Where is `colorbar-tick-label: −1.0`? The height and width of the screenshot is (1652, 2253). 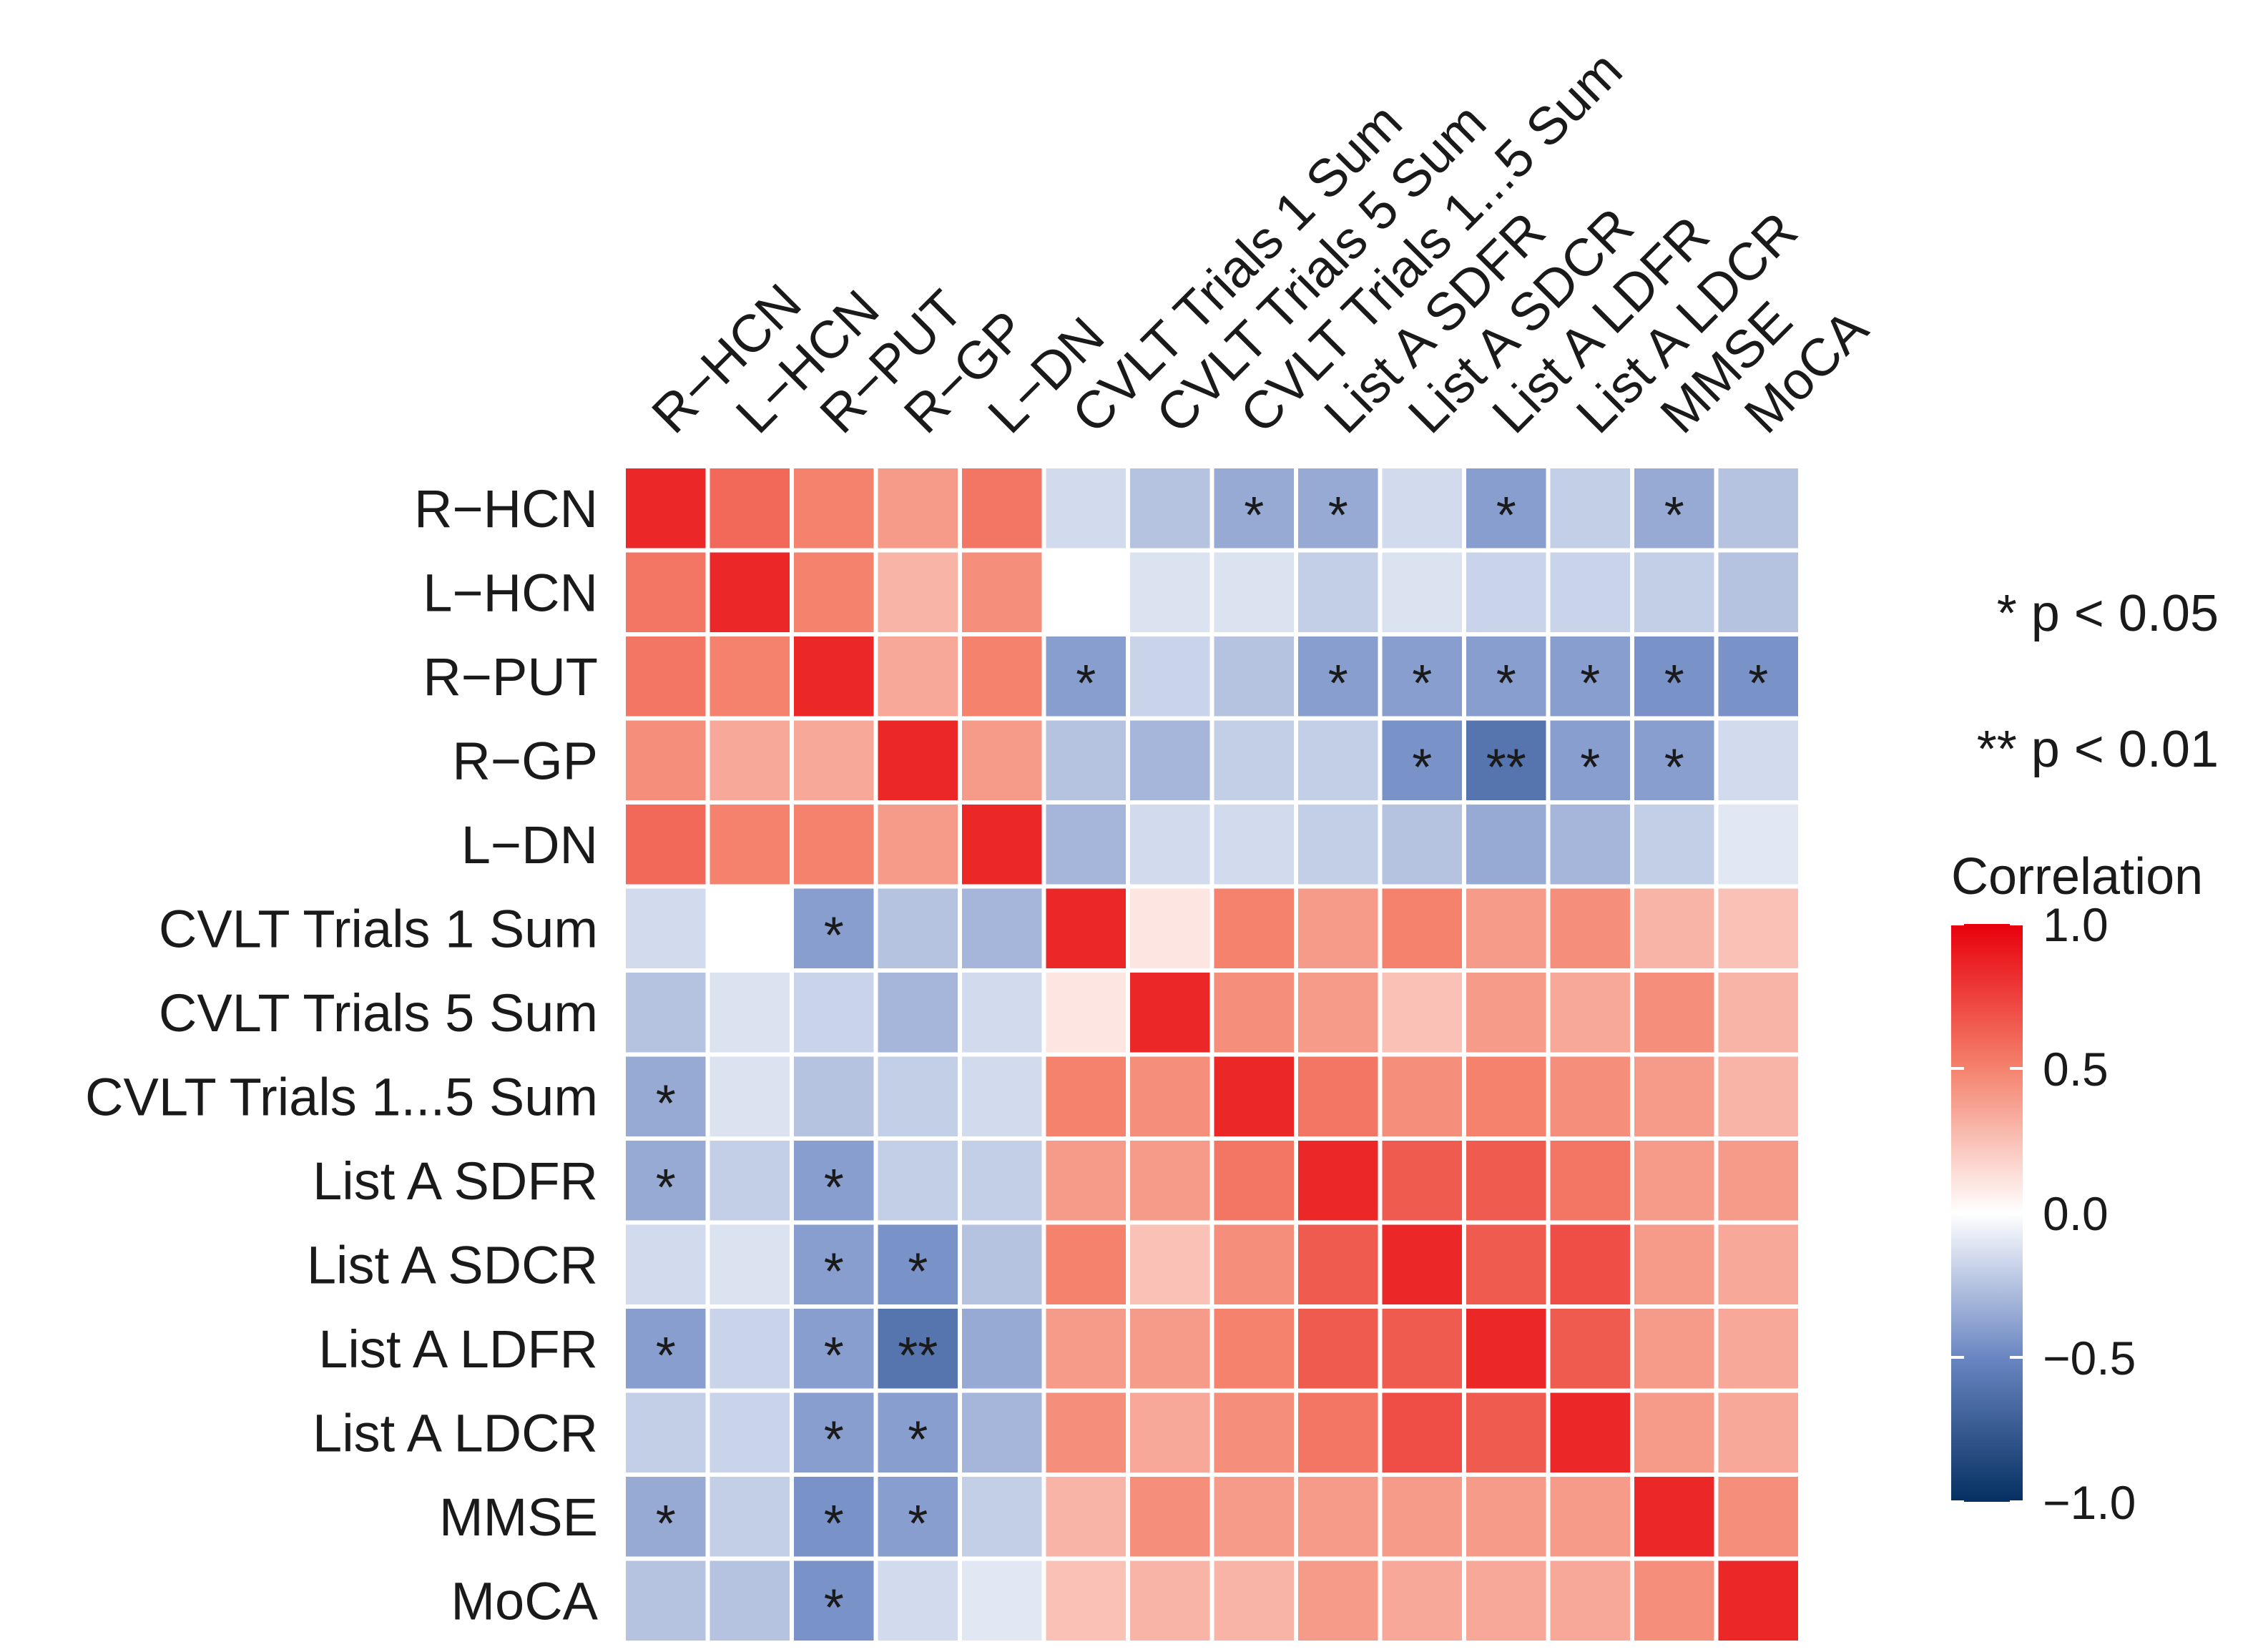 colorbar-tick-label: −1.0 is located at coordinates (2089, 1503).